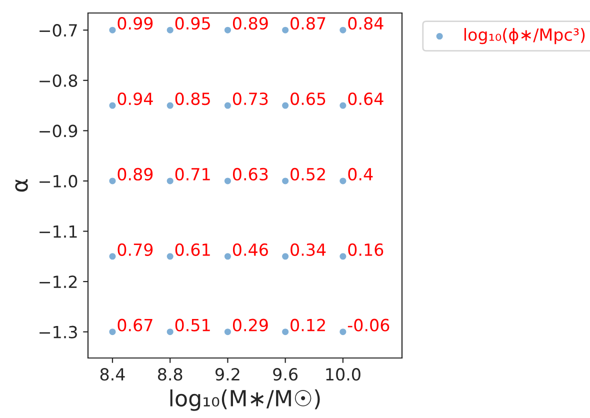 The height and width of the screenshot is (418, 590). Describe the element at coordinates (192, 249) in the screenshot. I see `annotation: 0.61` at that location.